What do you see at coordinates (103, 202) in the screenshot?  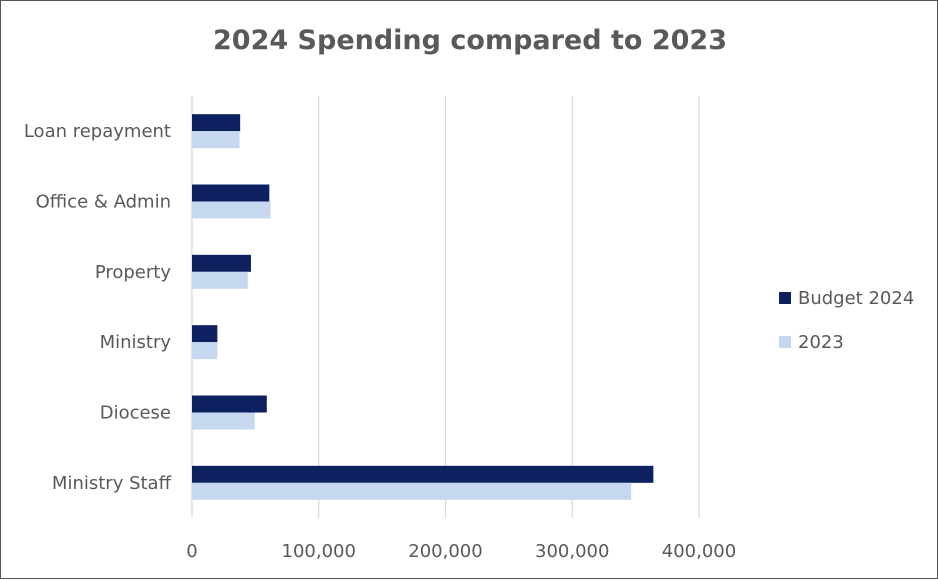 I see `y-category-label-office-admin: Office & Admin` at bounding box center [103, 202].